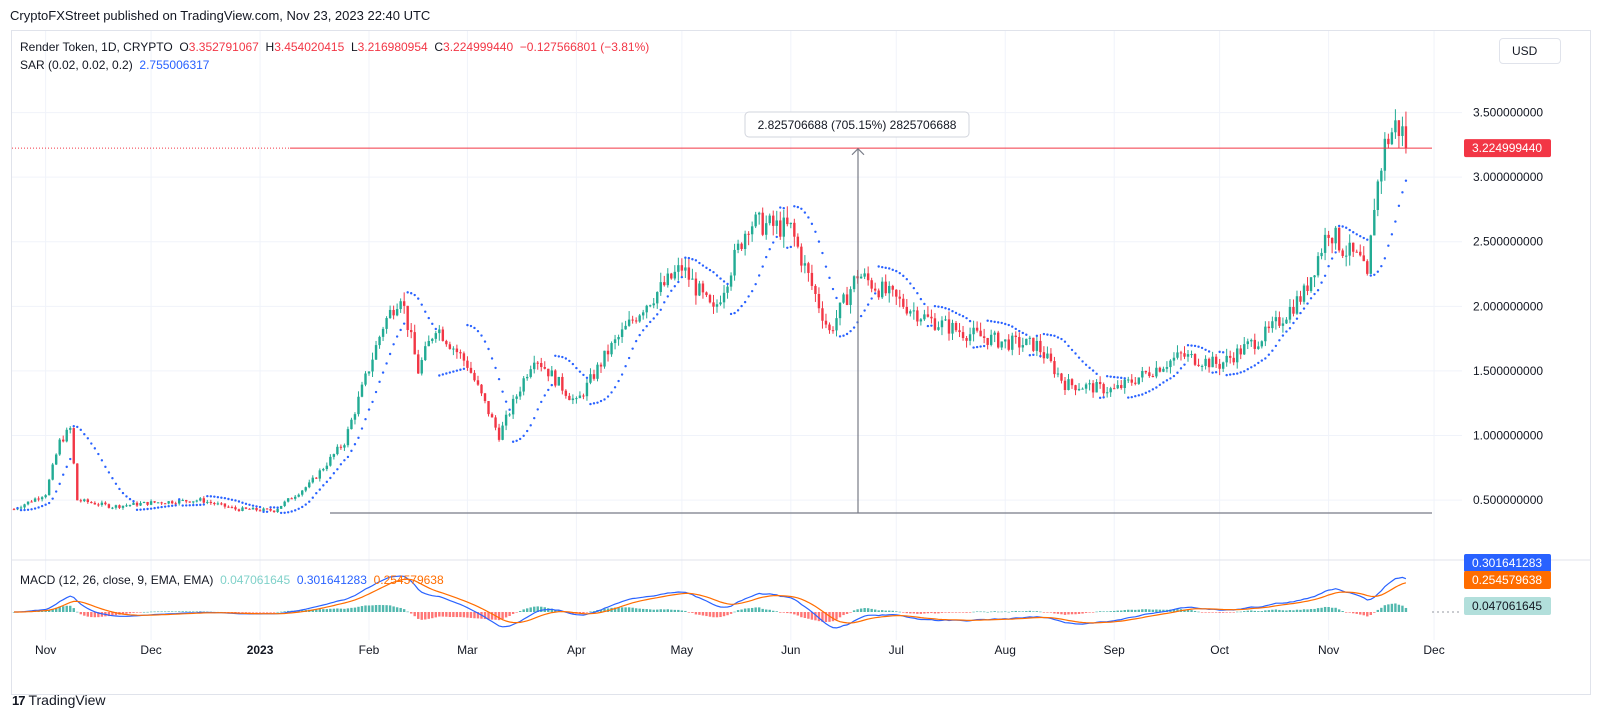 Image resolution: width=1600 pixels, height=717 pixels. What do you see at coordinates (408, 580) in the screenshot?
I see `macd-signal-value: 0.254579638` at bounding box center [408, 580].